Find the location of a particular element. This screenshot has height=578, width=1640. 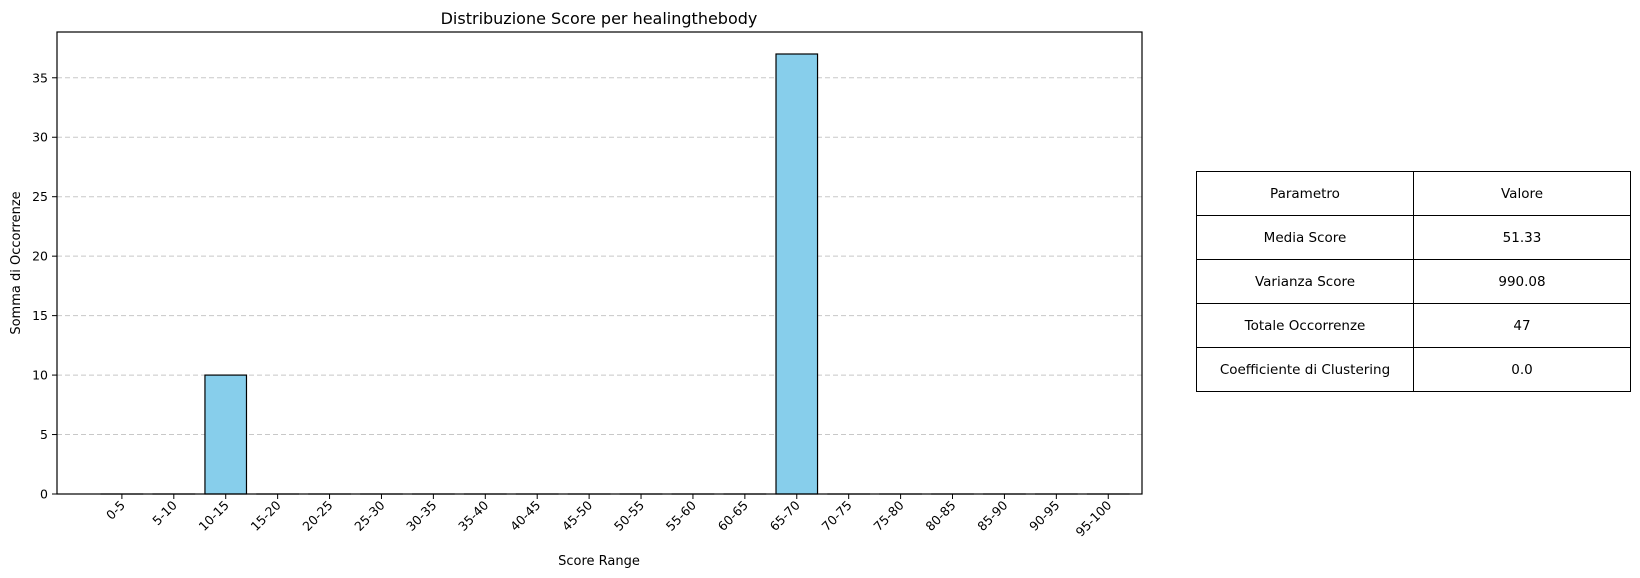

x-tick-label: 80-85 is located at coordinates (940, 516).